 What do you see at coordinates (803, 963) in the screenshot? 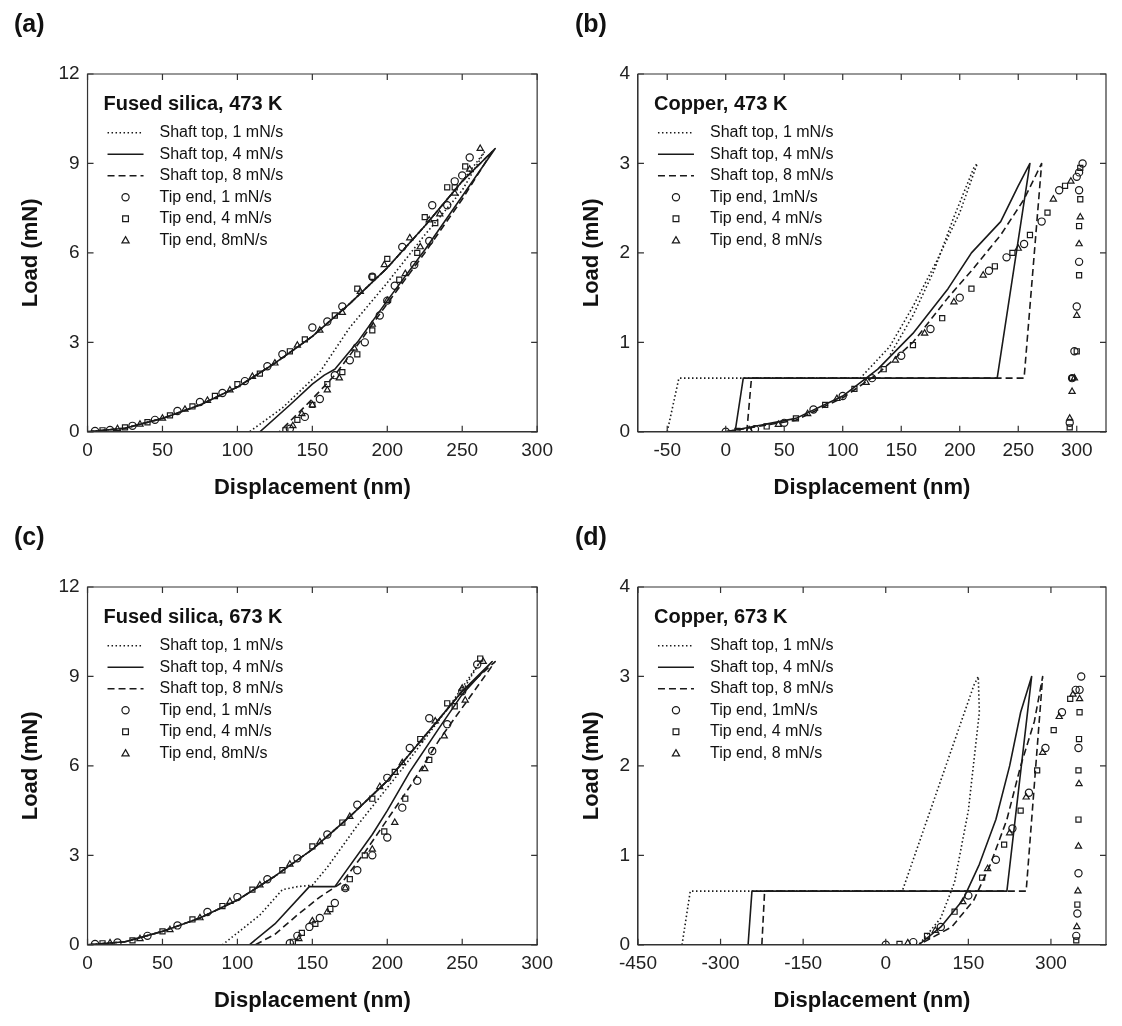
I see `x-tick-label: -150` at bounding box center [803, 963].